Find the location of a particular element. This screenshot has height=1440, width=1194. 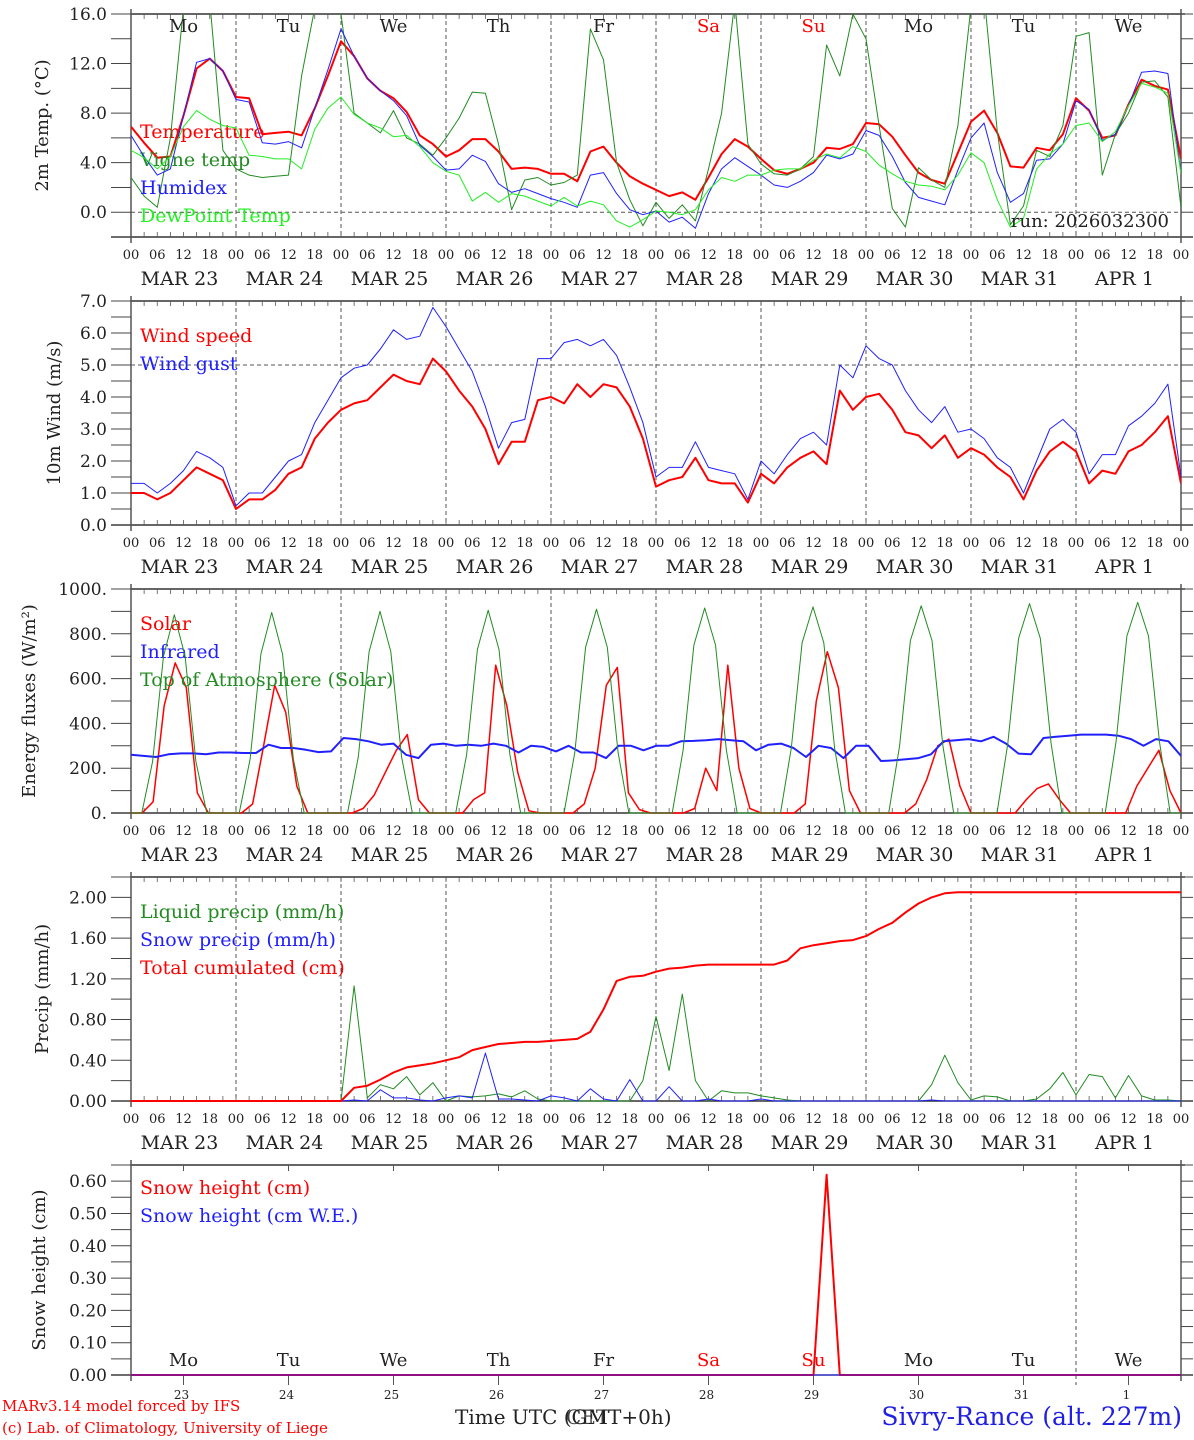

y-tick-label: 4.0 is located at coordinates (93, 398).